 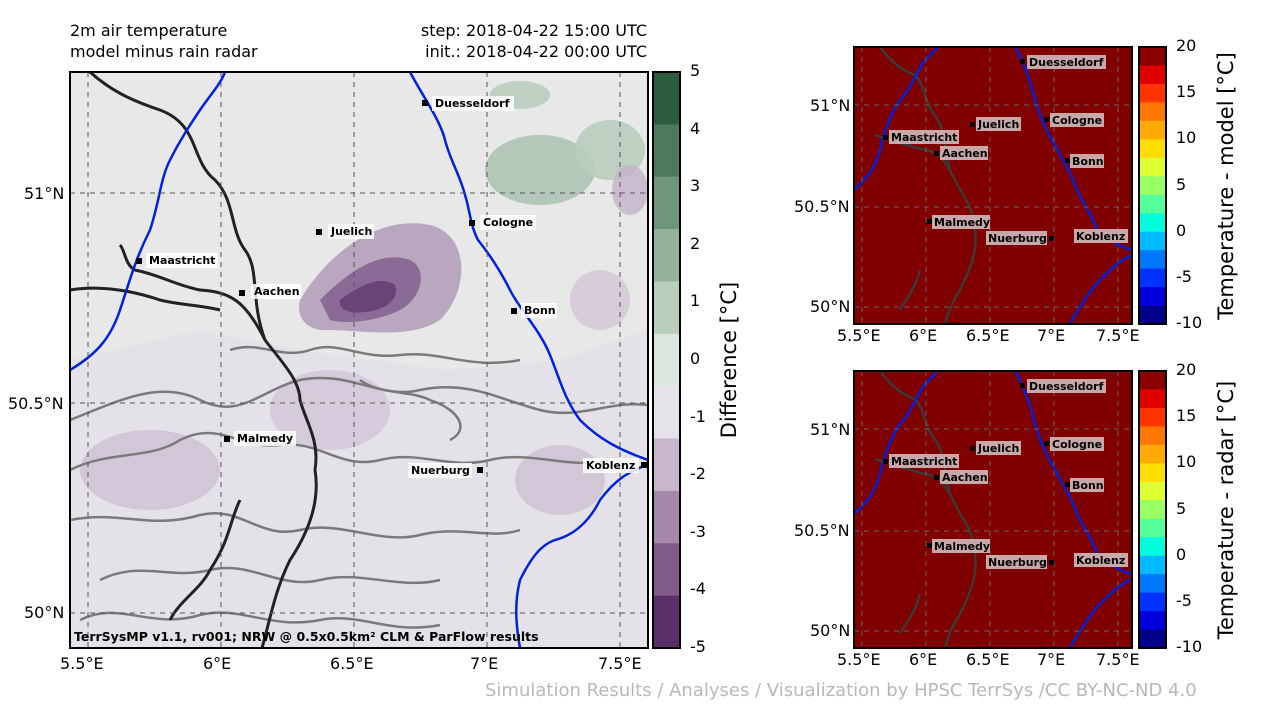 I want to click on difference-colorbar-tick: -5, so click(x=698, y=646).